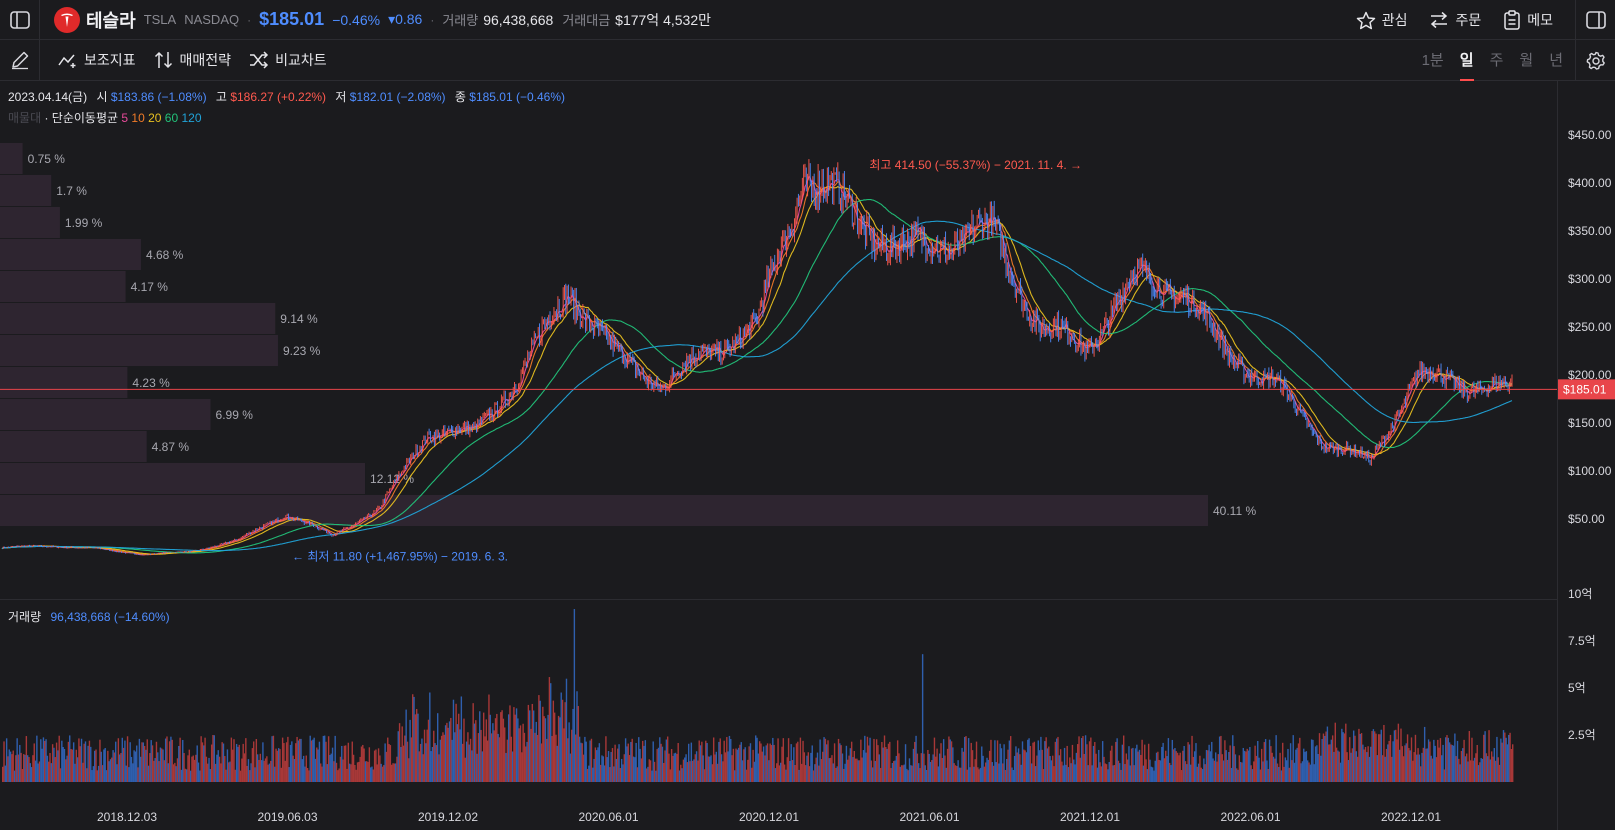 The width and height of the screenshot is (1615, 830). What do you see at coordinates (190, 118) in the screenshot?
I see `ma-period-120: 120` at bounding box center [190, 118].